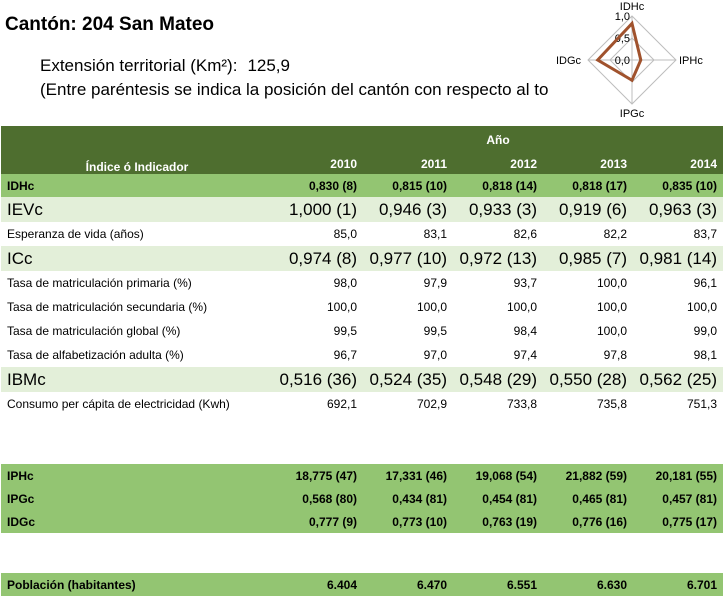 This screenshot has width=727, height=596. What do you see at coordinates (678, 404) in the screenshot?
I see `value-2014: 751,3` at bounding box center [678, 404].